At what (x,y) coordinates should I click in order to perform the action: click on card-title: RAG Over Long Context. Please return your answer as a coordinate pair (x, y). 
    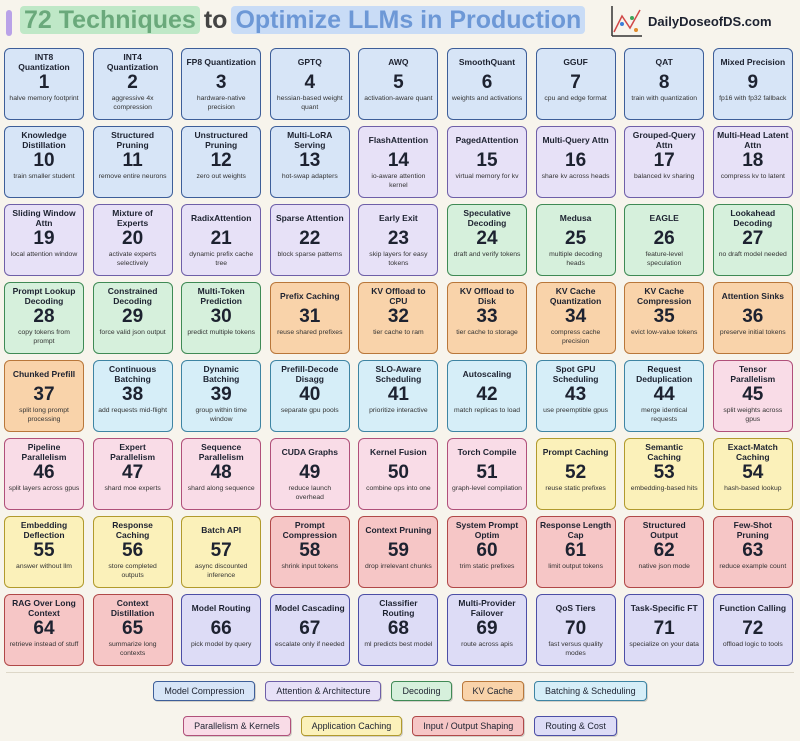
    Looking at the image, I should click on (44, 608).